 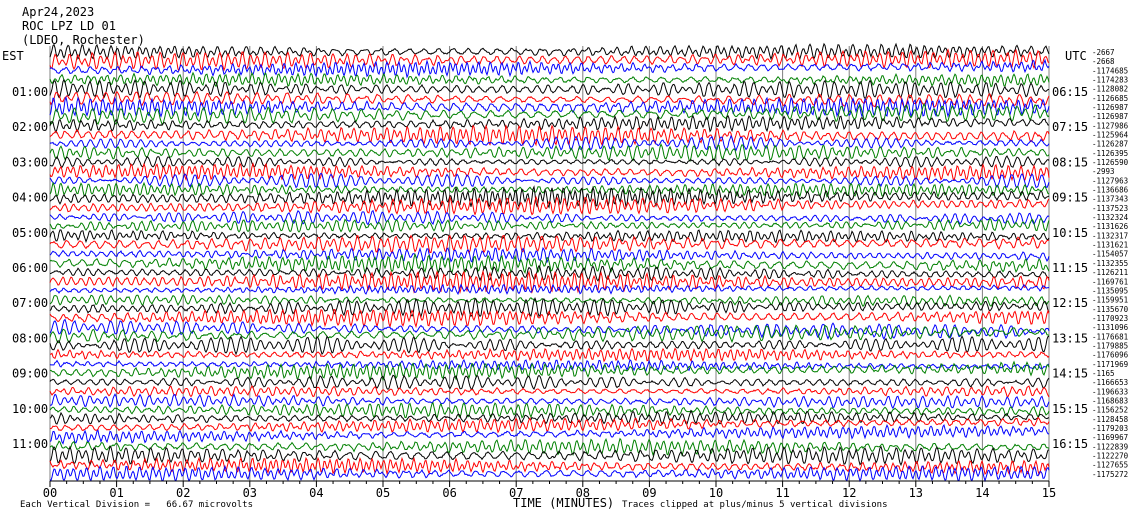 What do you see at coordinates (1110, 355) in the screenshot?
I see `trace-offset-label: -1176096` at bounding box center [1110, 355].